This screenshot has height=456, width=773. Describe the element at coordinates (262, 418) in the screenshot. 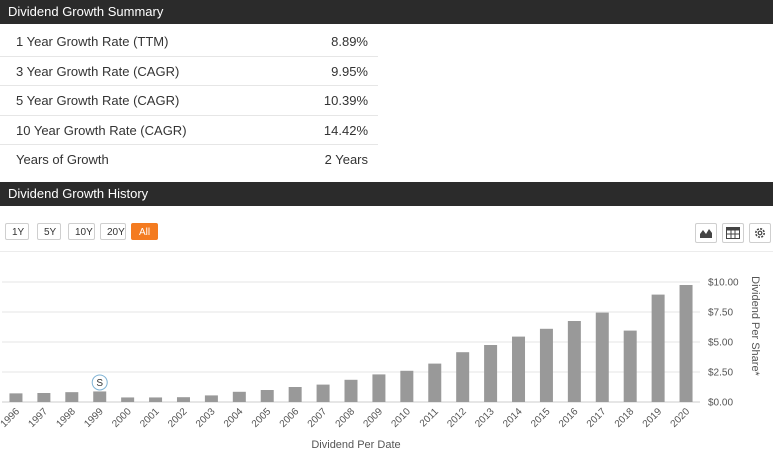

I see `x-tick-label: 2005` at that location.